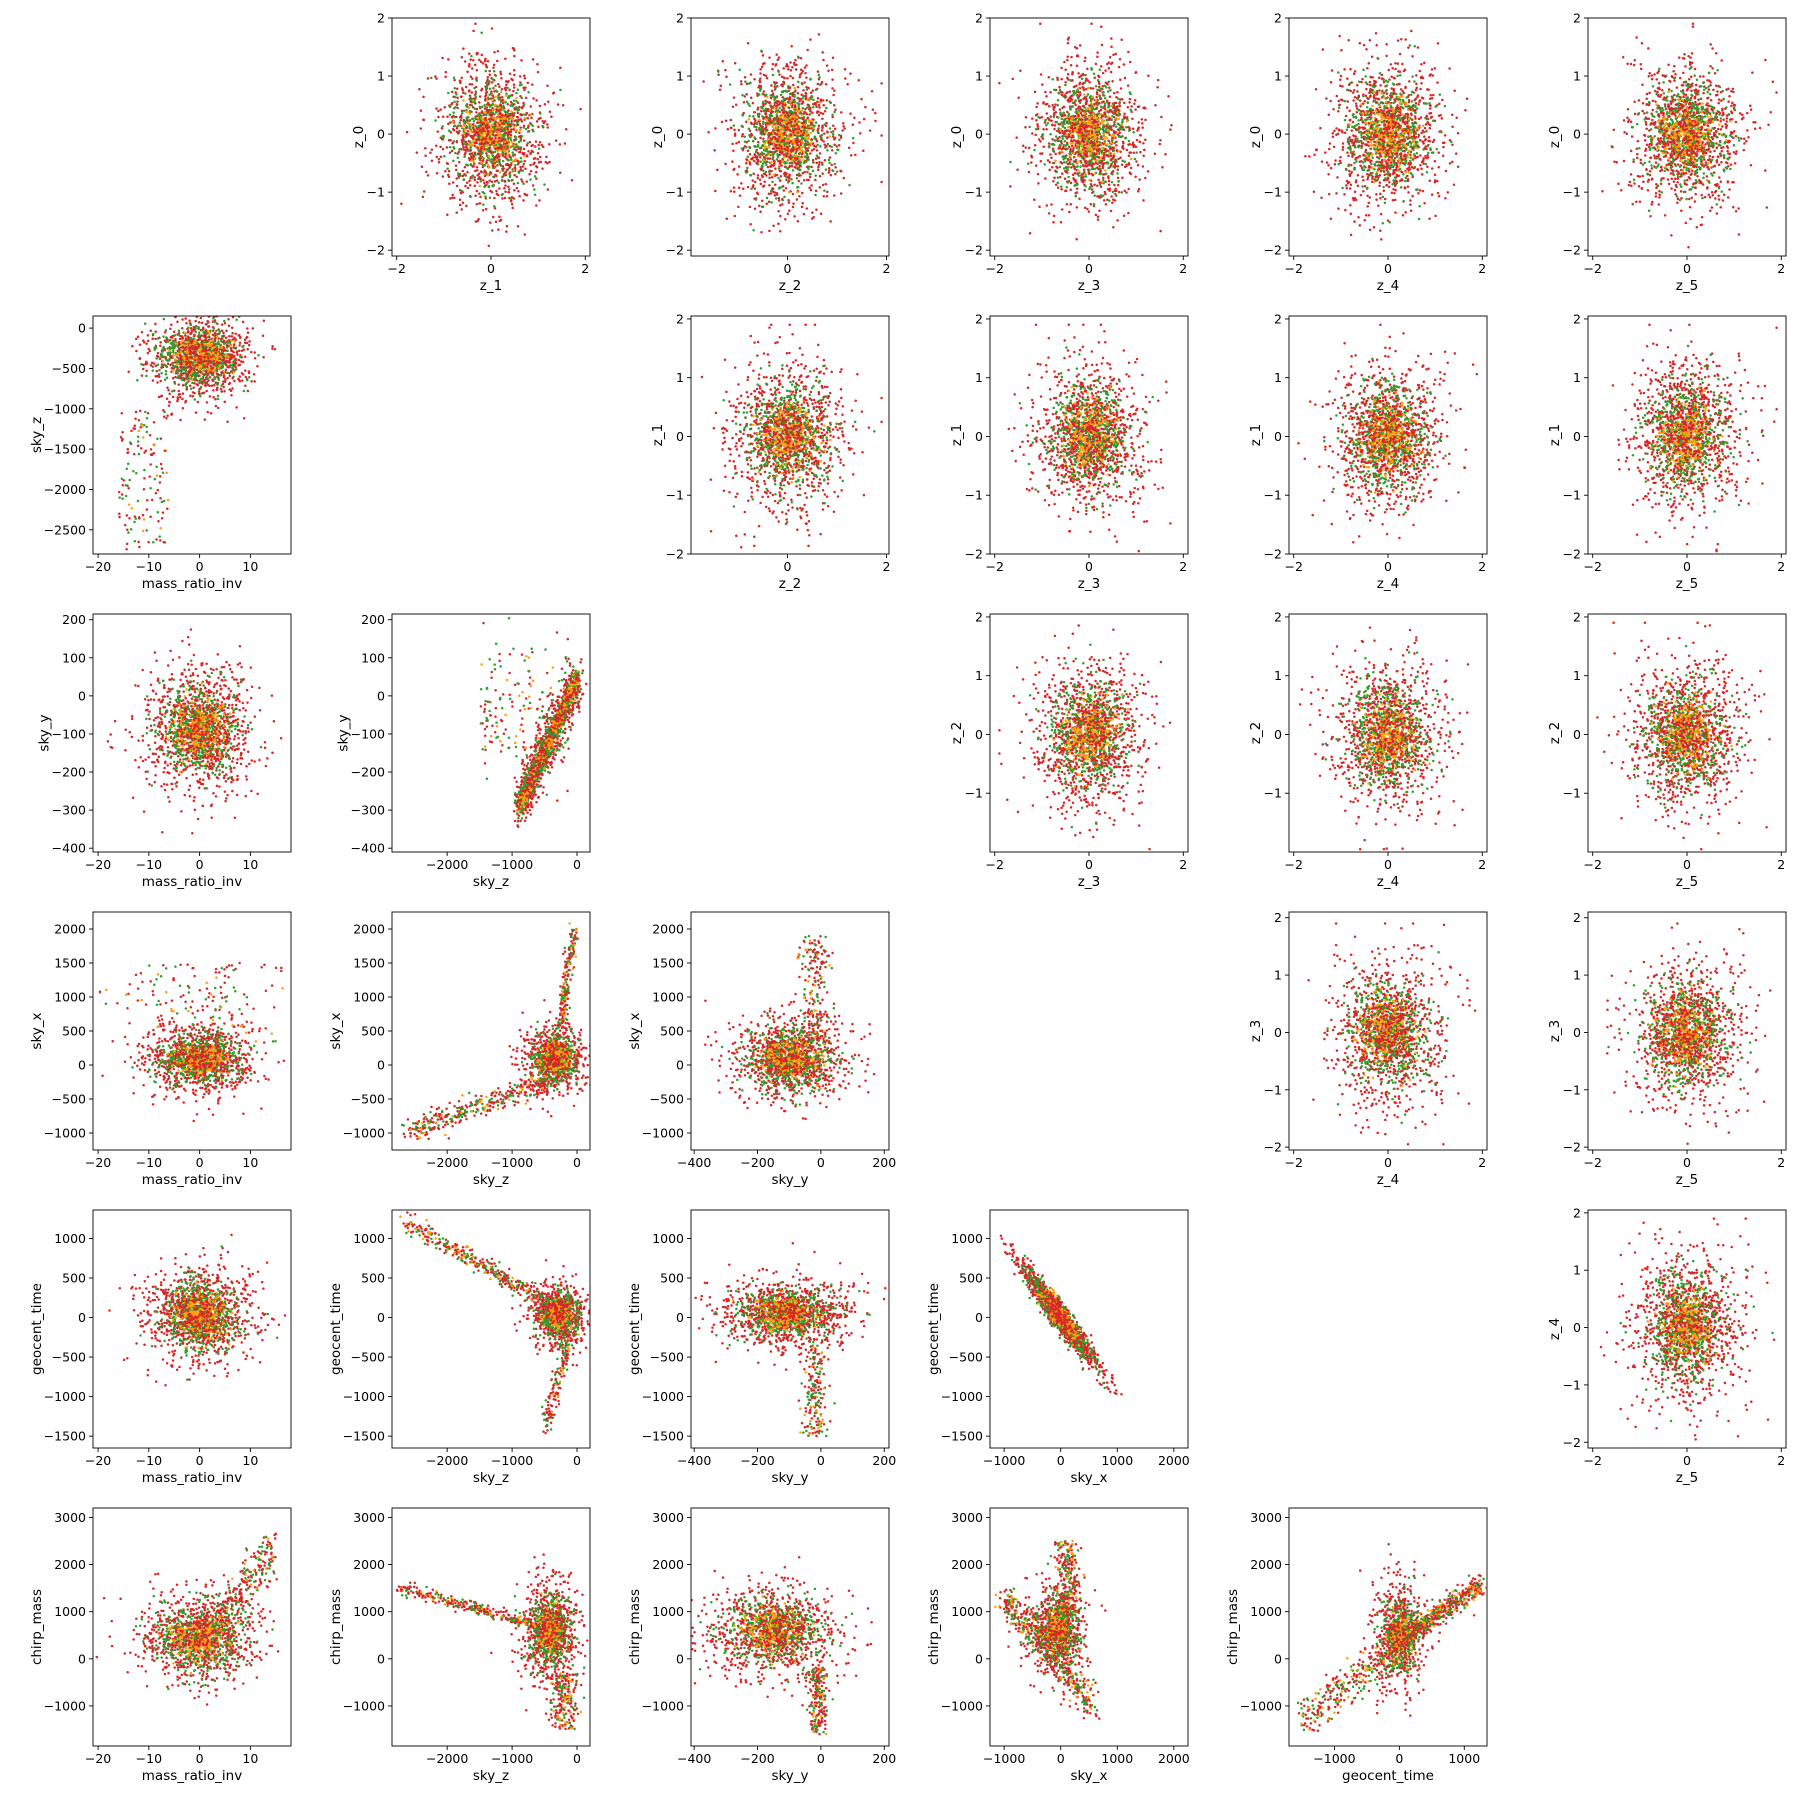 Image resolution: width=1800 pixels, height=1800 pixels. What do you see at coordinates (359, 137) in the screenshot?
I see `y-axis-label: z_0` at bounding box center [359, 137].